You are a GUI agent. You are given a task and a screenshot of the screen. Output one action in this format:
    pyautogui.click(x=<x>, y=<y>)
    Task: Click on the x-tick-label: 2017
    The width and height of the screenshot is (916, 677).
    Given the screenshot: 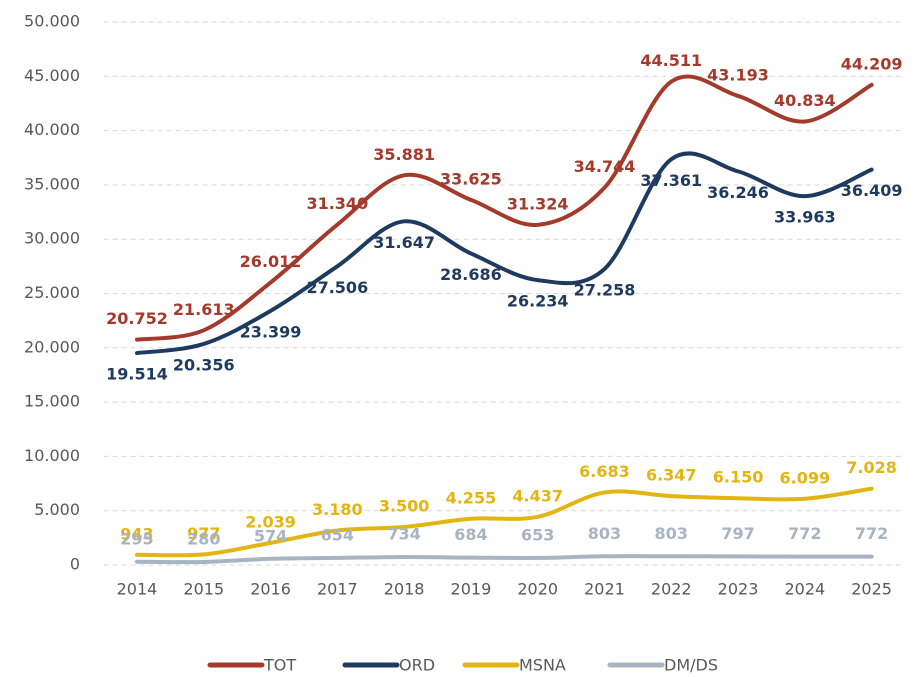 What is the action you would take?
    pyautogui.click(x=337, y=589)
    